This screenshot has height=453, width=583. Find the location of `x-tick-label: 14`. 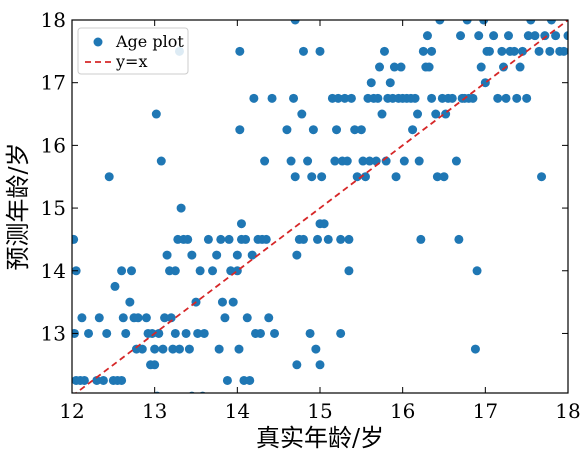

x-tick-label: 14 is located at coordinates (237, 411).